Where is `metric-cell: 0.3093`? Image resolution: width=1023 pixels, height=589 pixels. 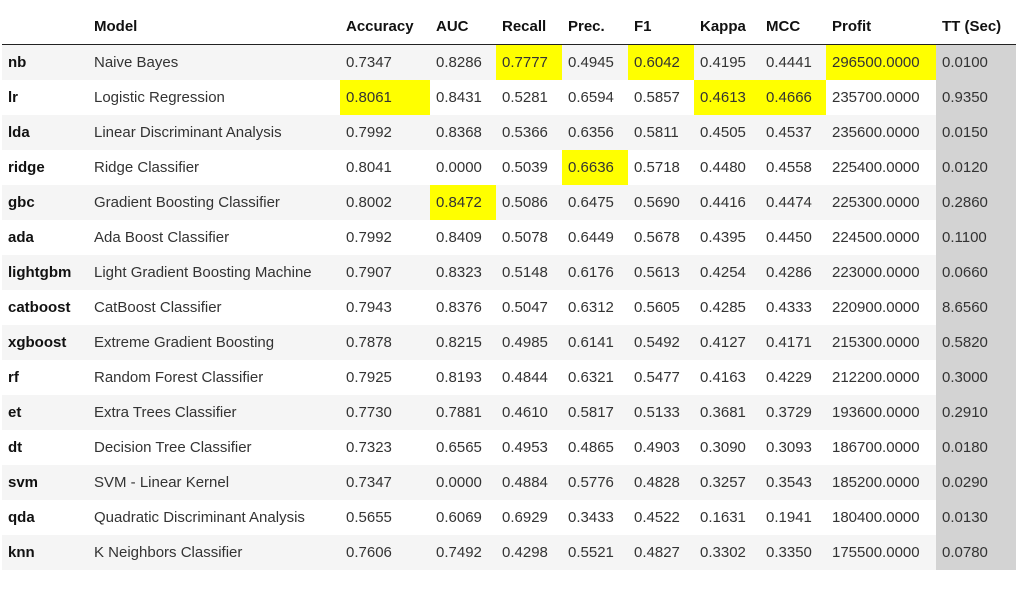 metric-cell: 0.3093 is located at coordinates (793, 447).